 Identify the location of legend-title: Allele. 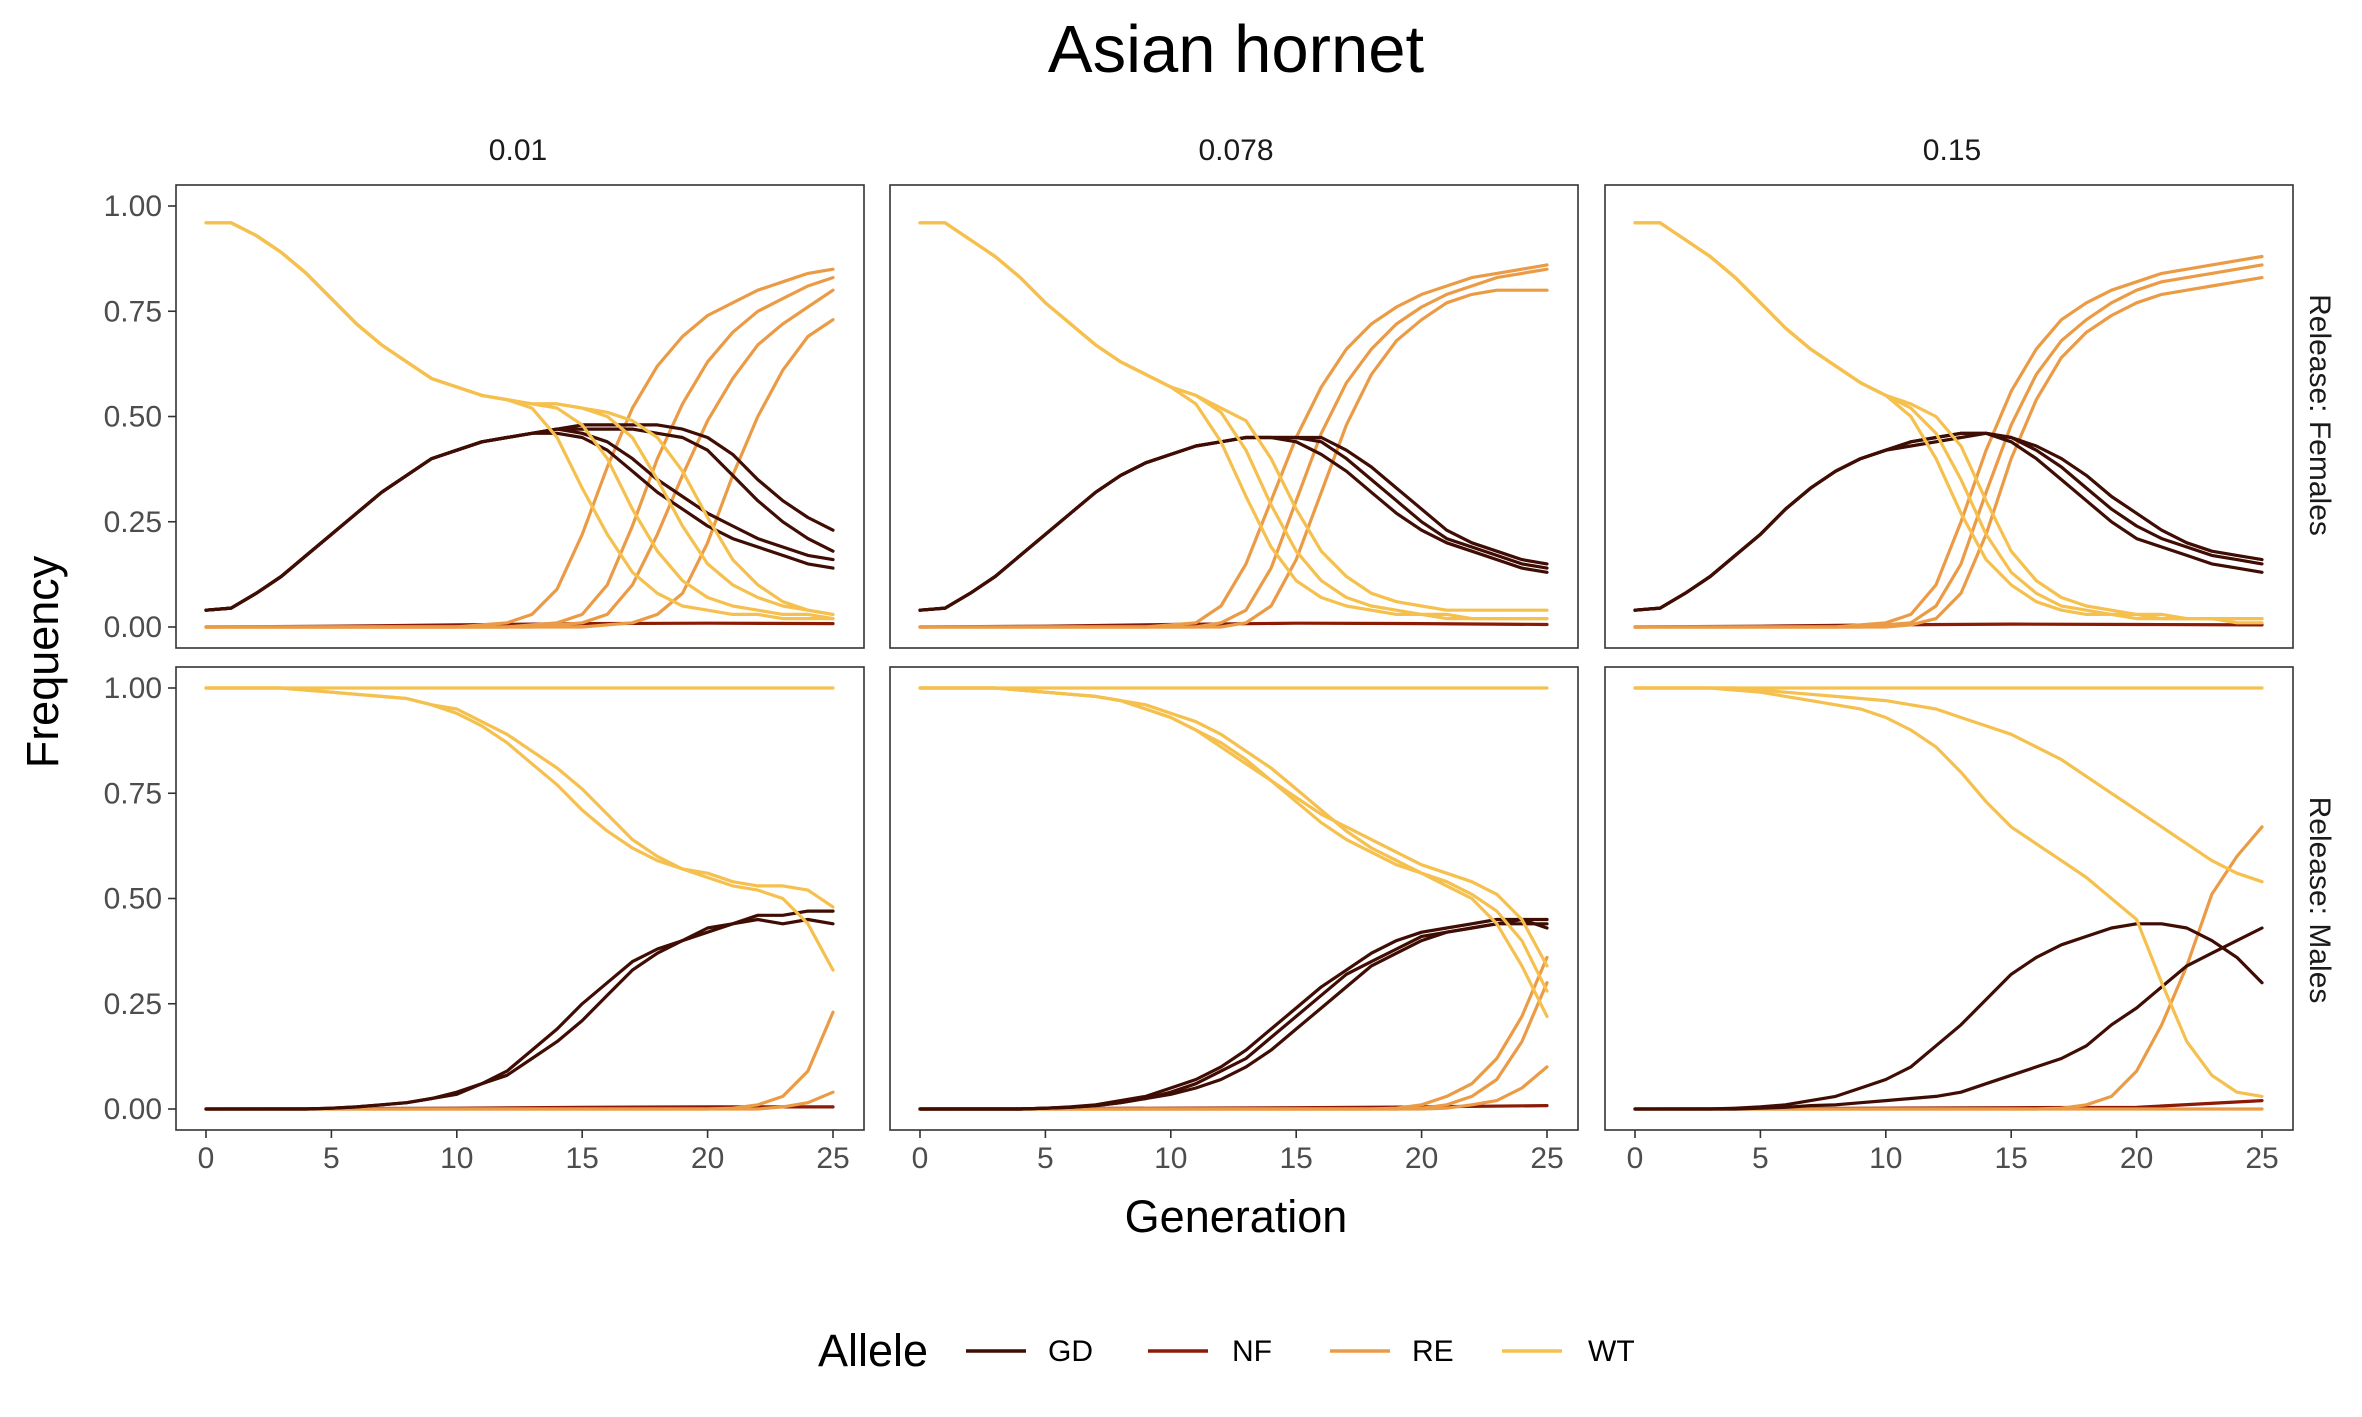
(873, 1350).